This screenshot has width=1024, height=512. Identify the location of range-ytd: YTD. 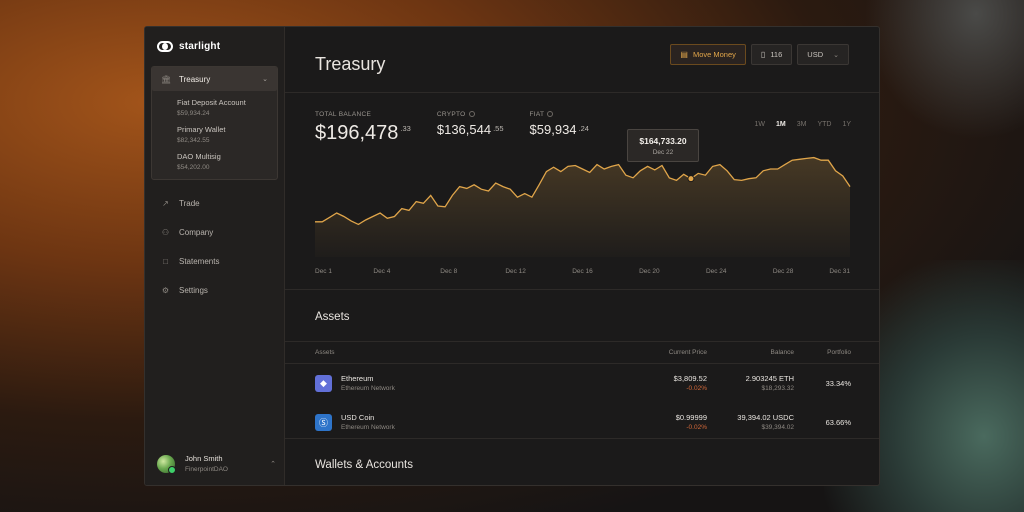
(824, 124).